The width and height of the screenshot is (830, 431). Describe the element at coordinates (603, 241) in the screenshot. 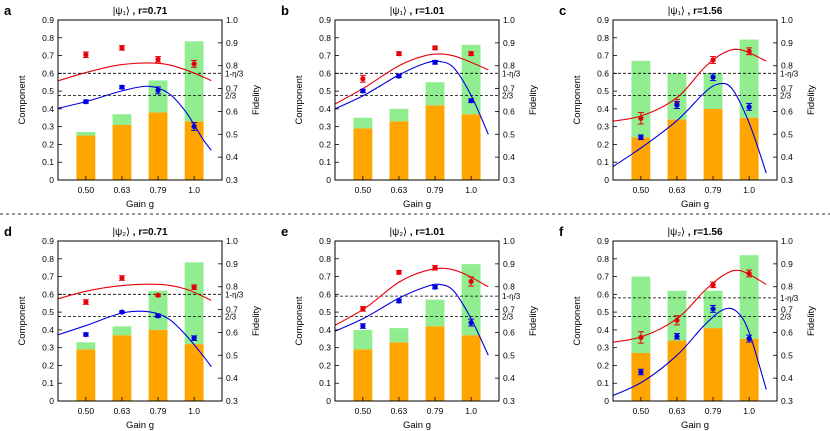

I see `left-tick-label: 0.9` at that location.